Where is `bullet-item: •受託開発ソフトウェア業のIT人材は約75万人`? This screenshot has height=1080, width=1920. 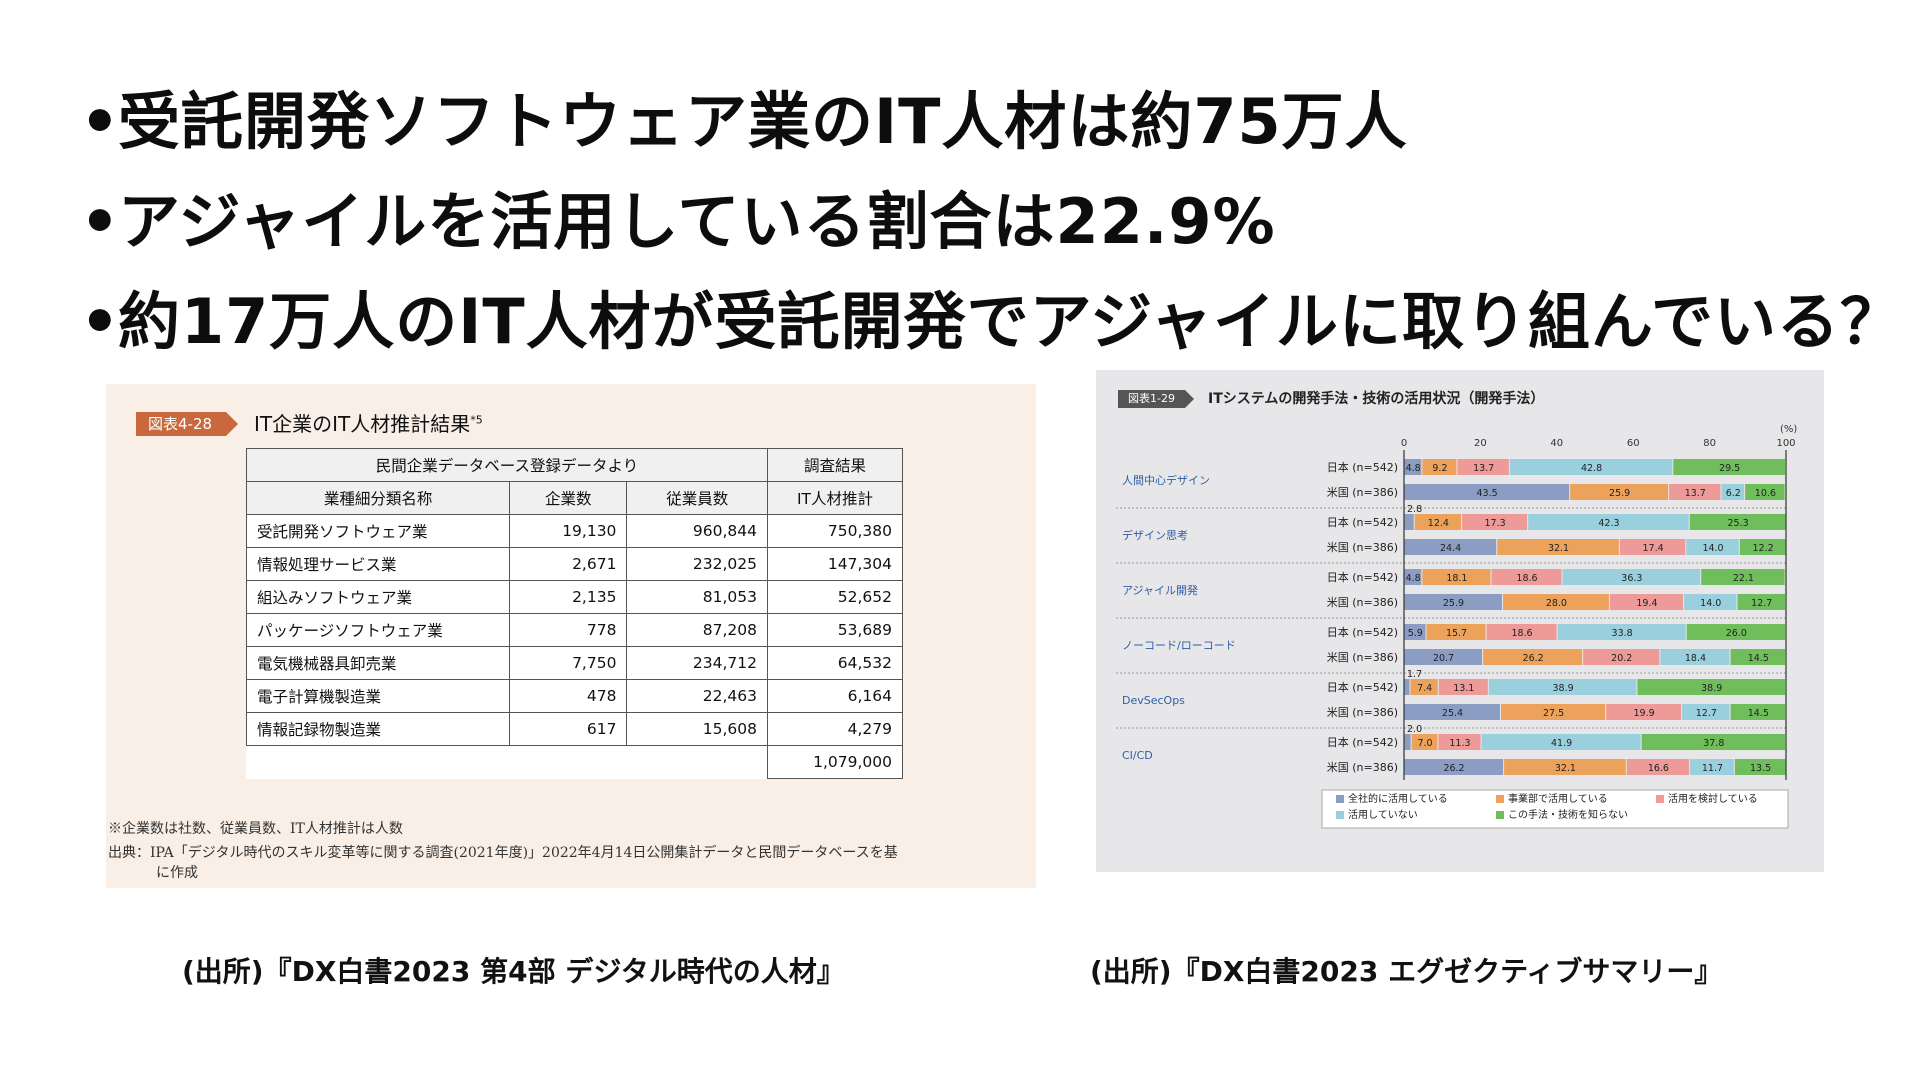 bullet-item: •受託開発ソフトウェア業のIT人材は約75万人 is located at coordinates (980, 122).